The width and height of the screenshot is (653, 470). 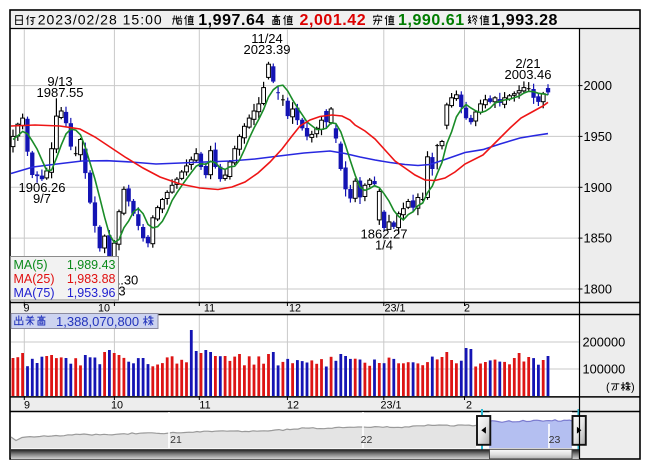 I want to click on svg-text: 1800, so click(x=598, y=289).